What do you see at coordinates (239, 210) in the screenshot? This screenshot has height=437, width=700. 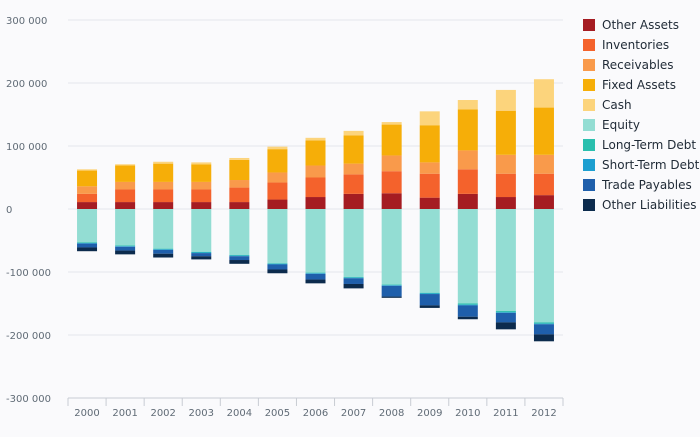 I see `bar-stack-2004` at bounding box center [239, 210].